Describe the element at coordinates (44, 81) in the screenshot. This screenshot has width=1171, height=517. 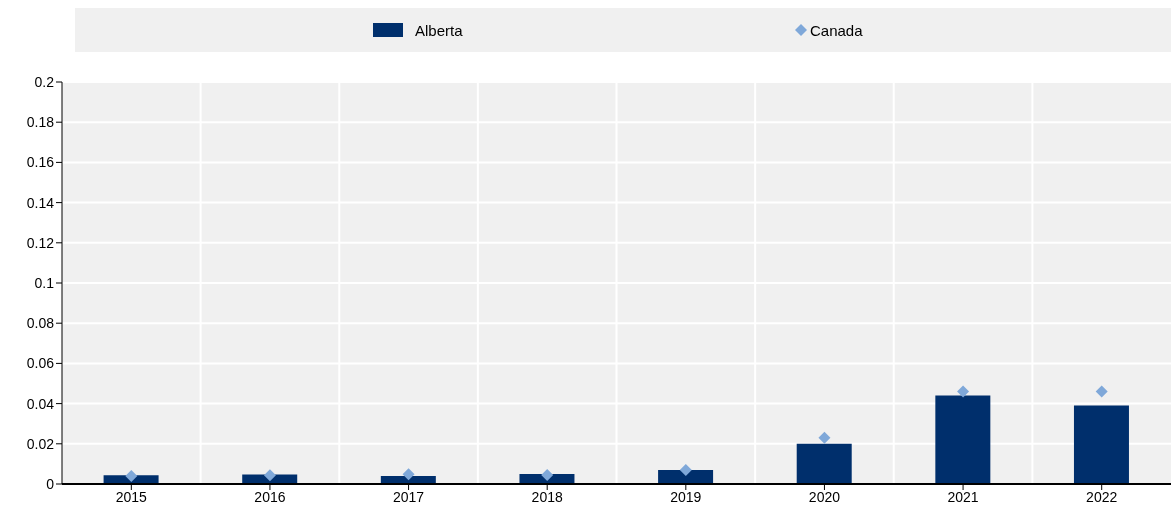
I see `y-tick-label: 0.2` at that location.